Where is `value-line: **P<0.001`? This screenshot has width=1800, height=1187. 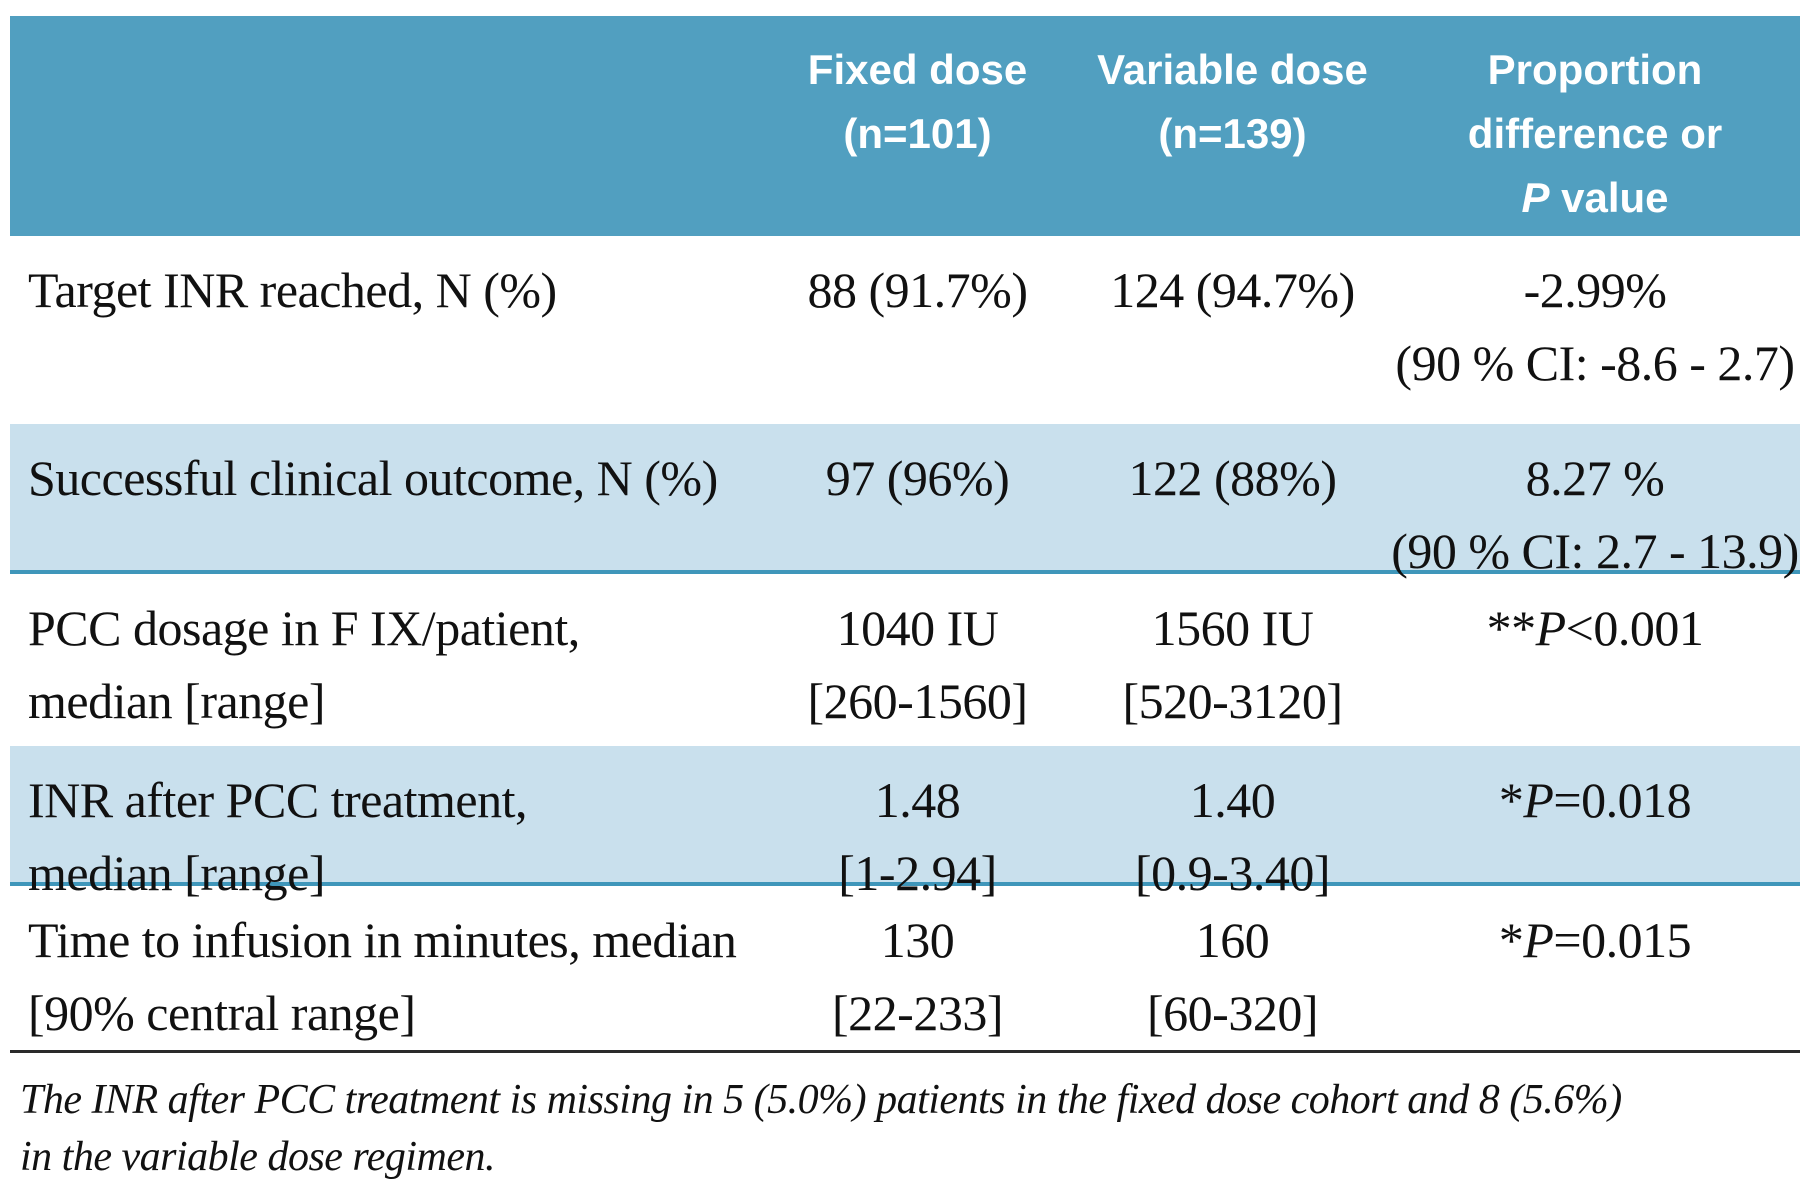
value-line: **P<0.001 is located at coordinates (1595, 628).